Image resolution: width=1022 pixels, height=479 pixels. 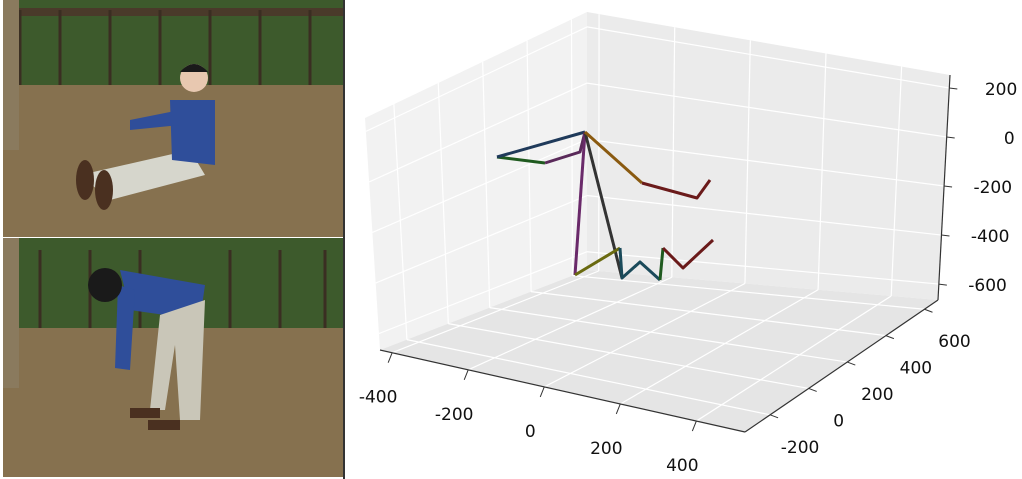 I want to click on z-axis-line, so click(x=944, y=187).